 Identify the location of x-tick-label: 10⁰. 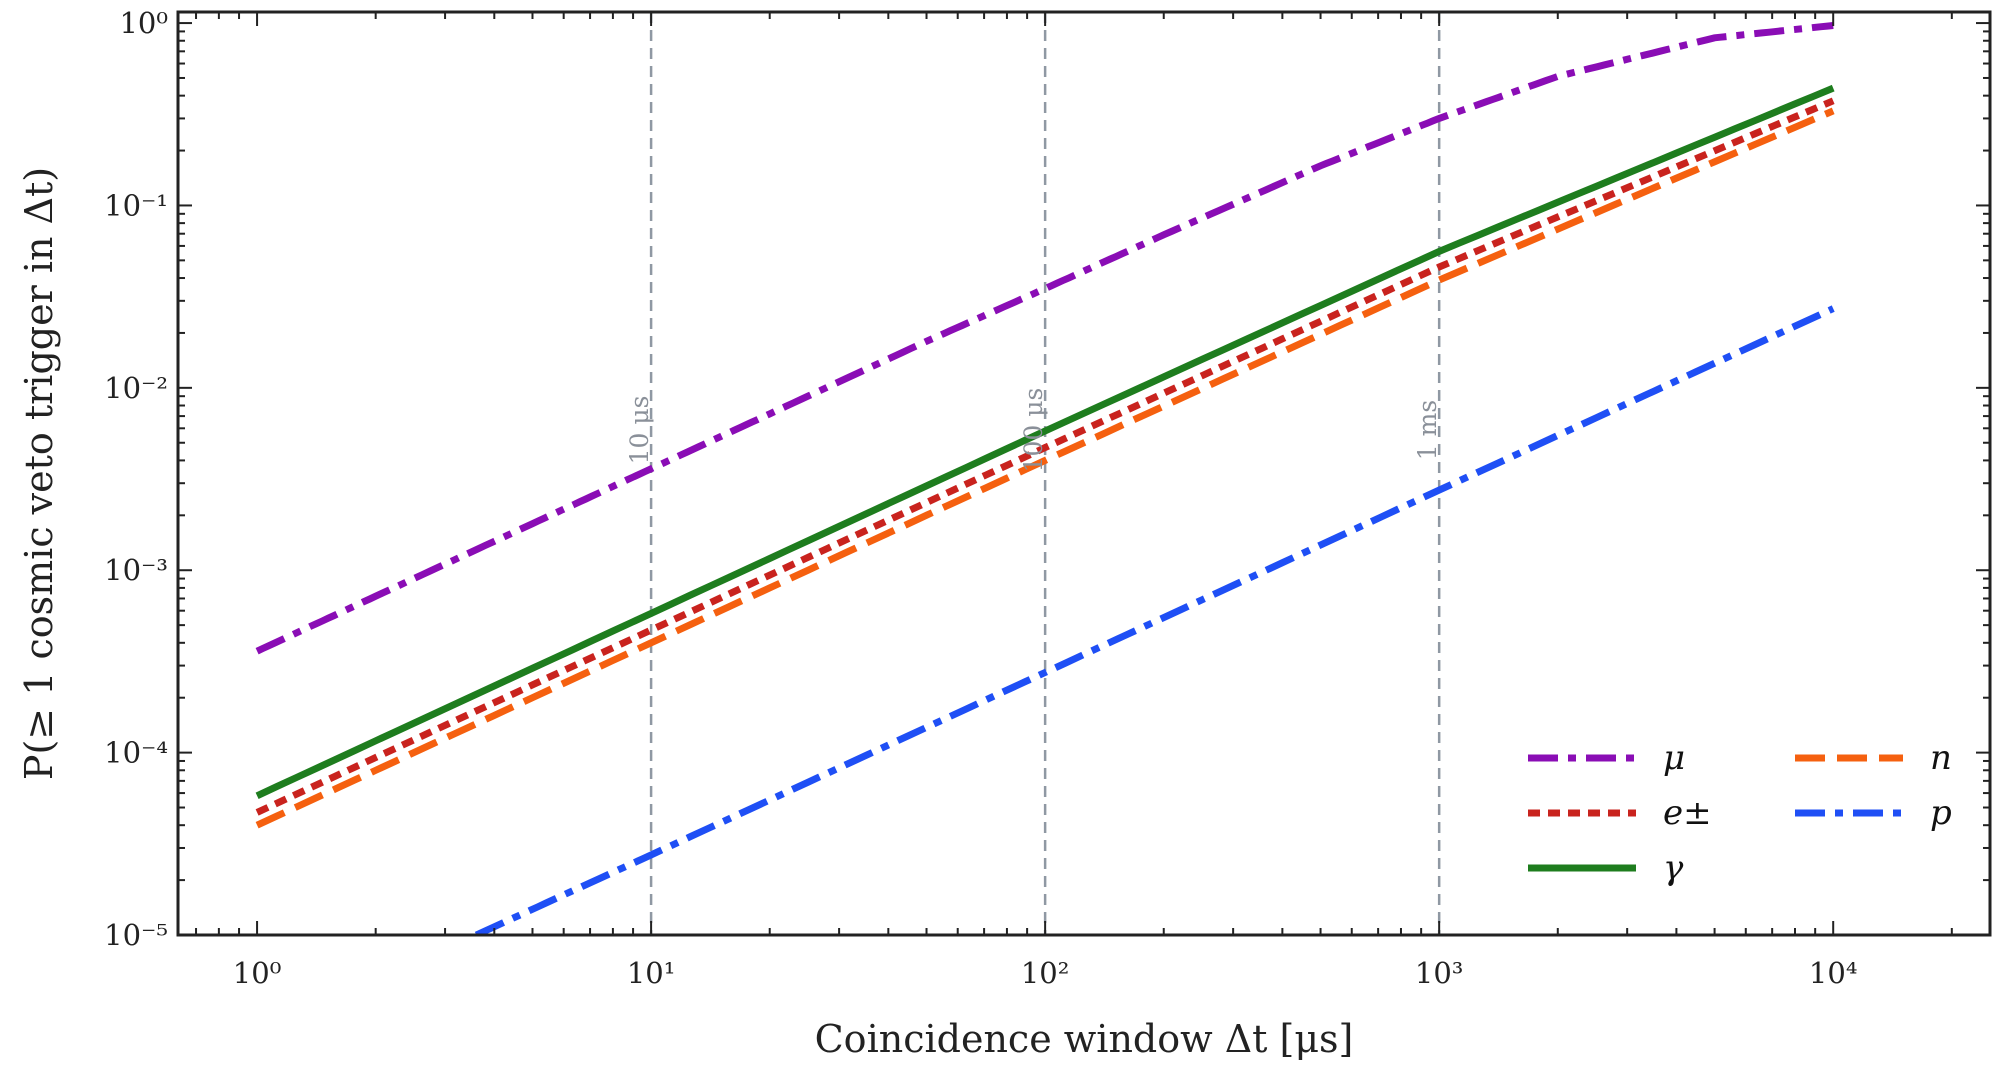
(257, 973).